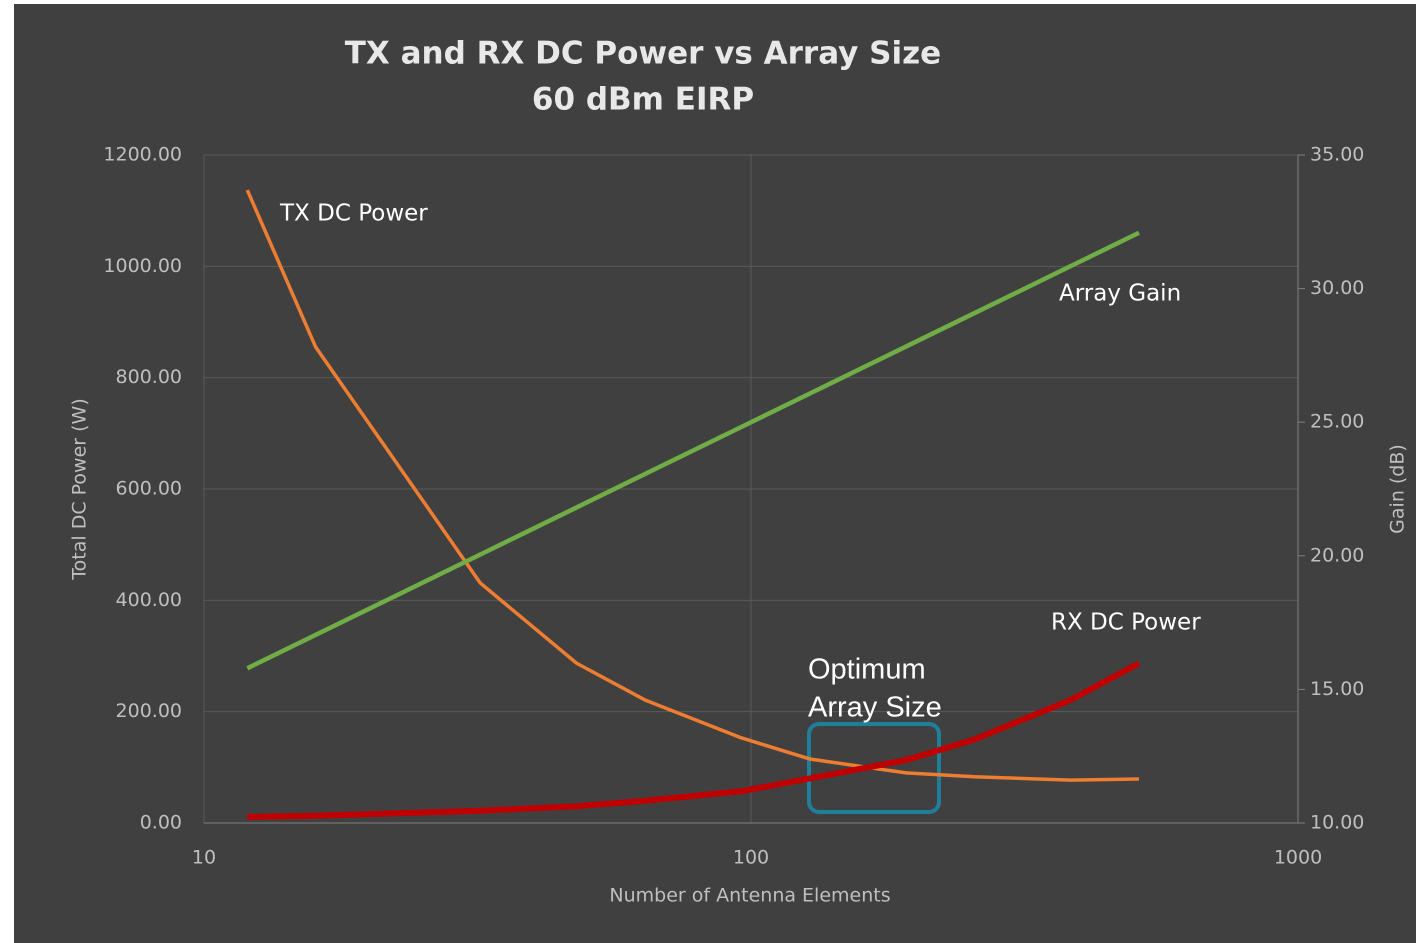 Image resolution: width=1416 pixels, height=943 pixels. What do you see at coordinates (1337, 823) in the screenshot?
I see `y2-tick-label: 10.00` at bounding box center [1337, 823].